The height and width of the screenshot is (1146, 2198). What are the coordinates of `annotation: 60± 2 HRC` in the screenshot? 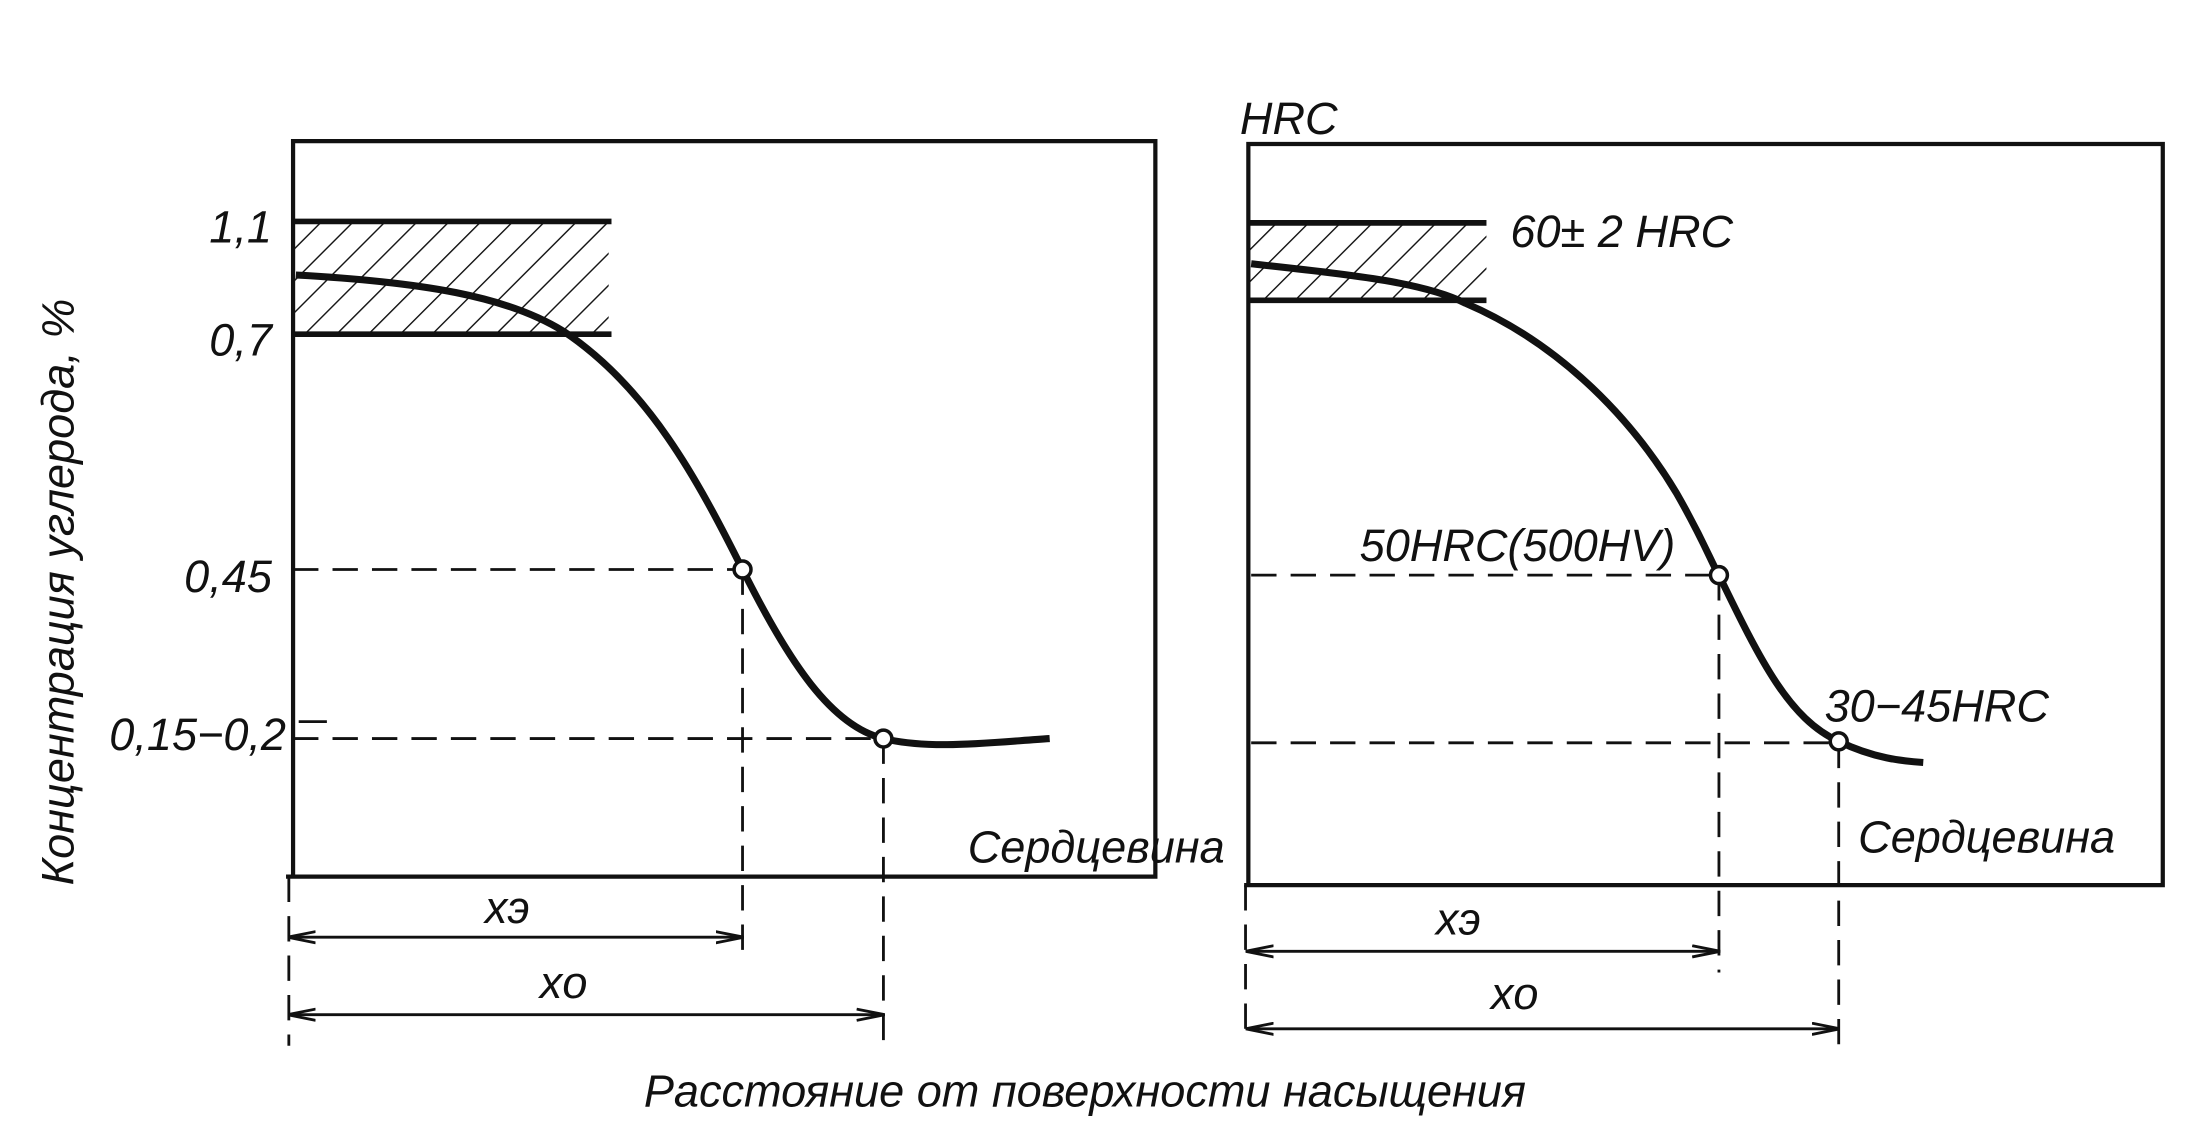 It's located at (1621, 231).